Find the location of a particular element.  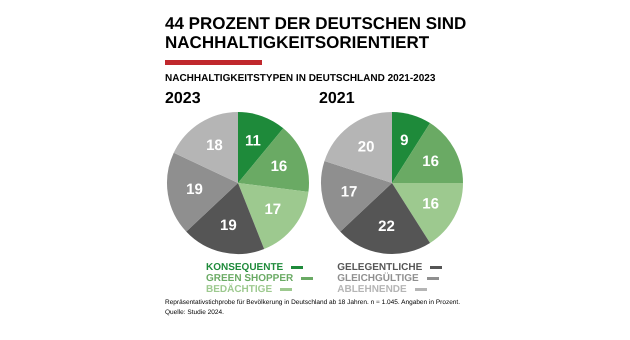

data-label: 18 is located at coordinates (214, 145).